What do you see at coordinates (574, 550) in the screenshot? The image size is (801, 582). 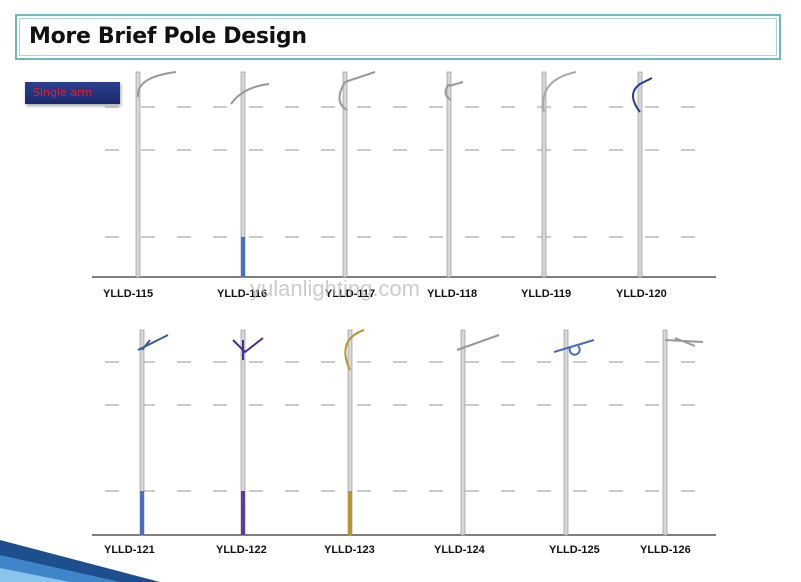 I see `model-label: YLLD-125` at bounding box center [574, 550].